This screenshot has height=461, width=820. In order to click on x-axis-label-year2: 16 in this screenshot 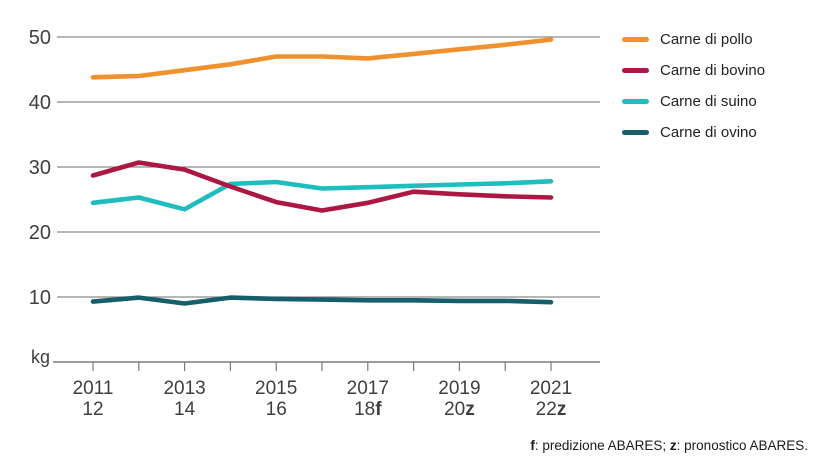, I will do `click(276, 409)`.